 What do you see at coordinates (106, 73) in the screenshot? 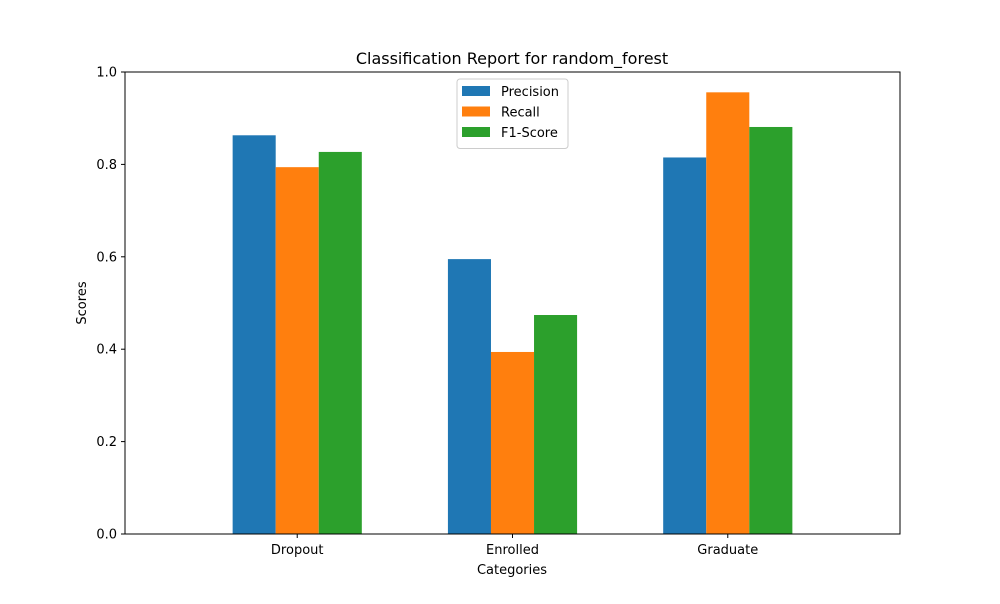
I see `y-tick-label: 1.0` at bounding box center [106, 73].